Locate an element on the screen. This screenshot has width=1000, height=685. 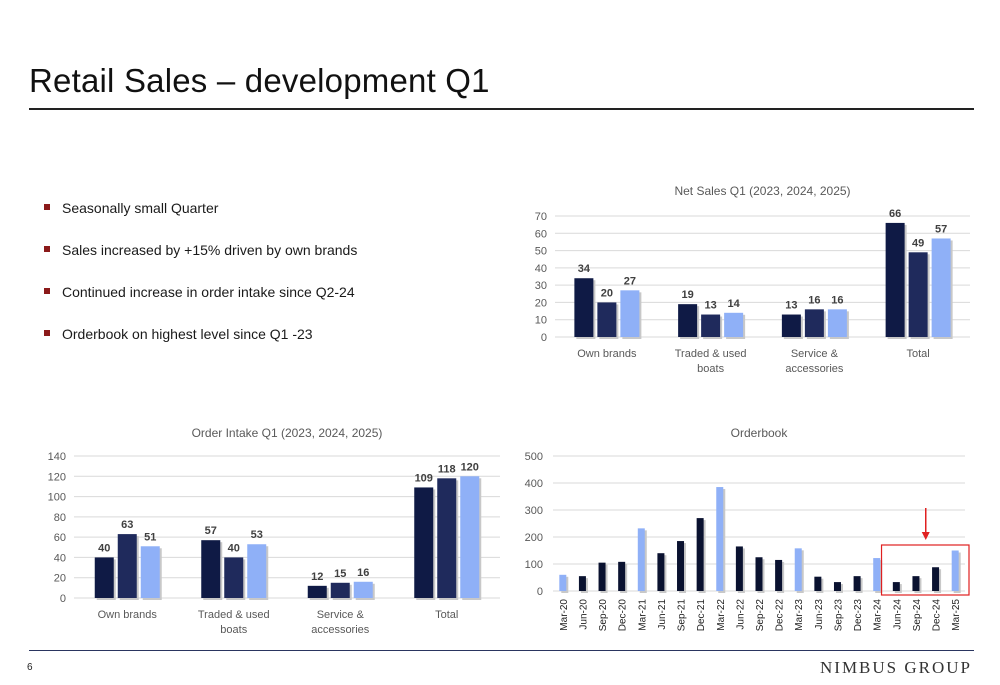
x-tick-label: Jun-23 is located at coordinates (819, 614).